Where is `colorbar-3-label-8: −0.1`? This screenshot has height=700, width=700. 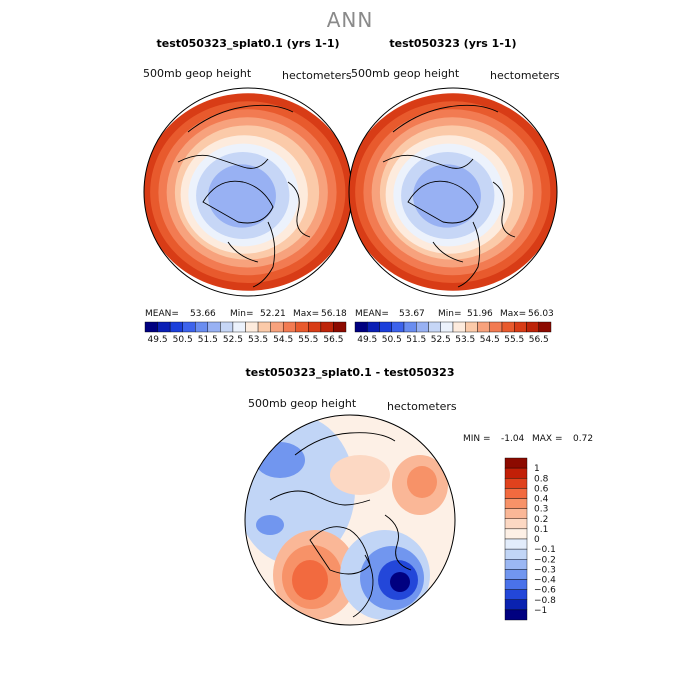 colorbar-3-label-8: −0.1 is located at coordinates (545, 550).